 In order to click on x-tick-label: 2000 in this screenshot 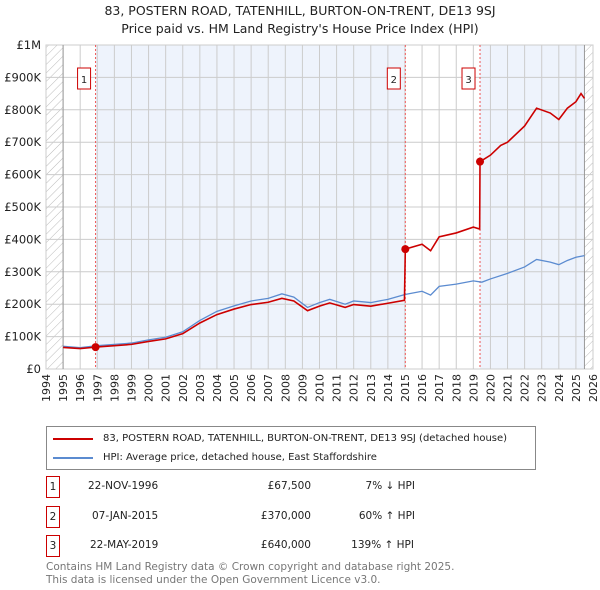, I will do `click(149, 388)`.